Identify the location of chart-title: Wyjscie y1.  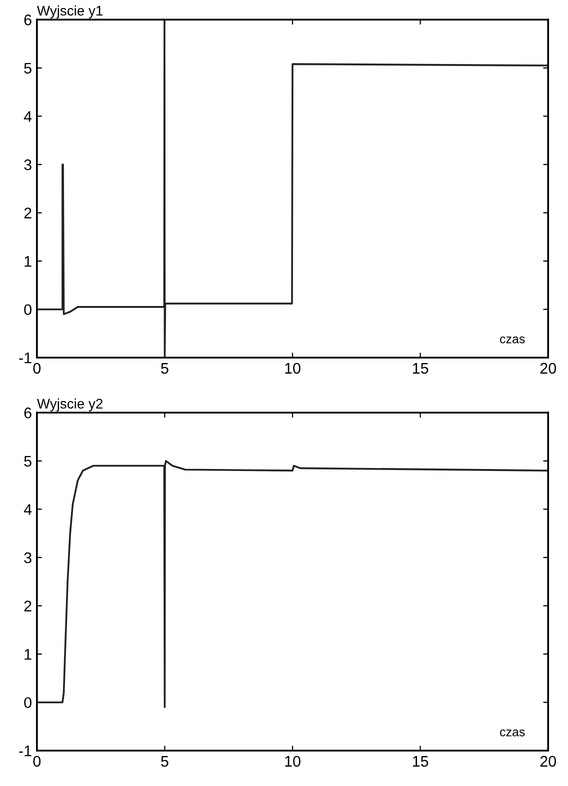
(69, 11).